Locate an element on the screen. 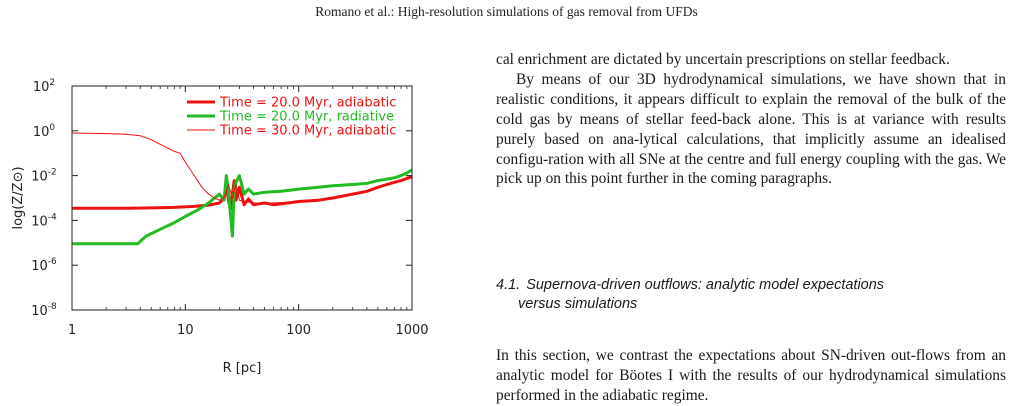 Image resolution: width=1013 pixels, height=406 pixels. y-tick-label: 10⁻⁶ is located at coordinates (44, 265).